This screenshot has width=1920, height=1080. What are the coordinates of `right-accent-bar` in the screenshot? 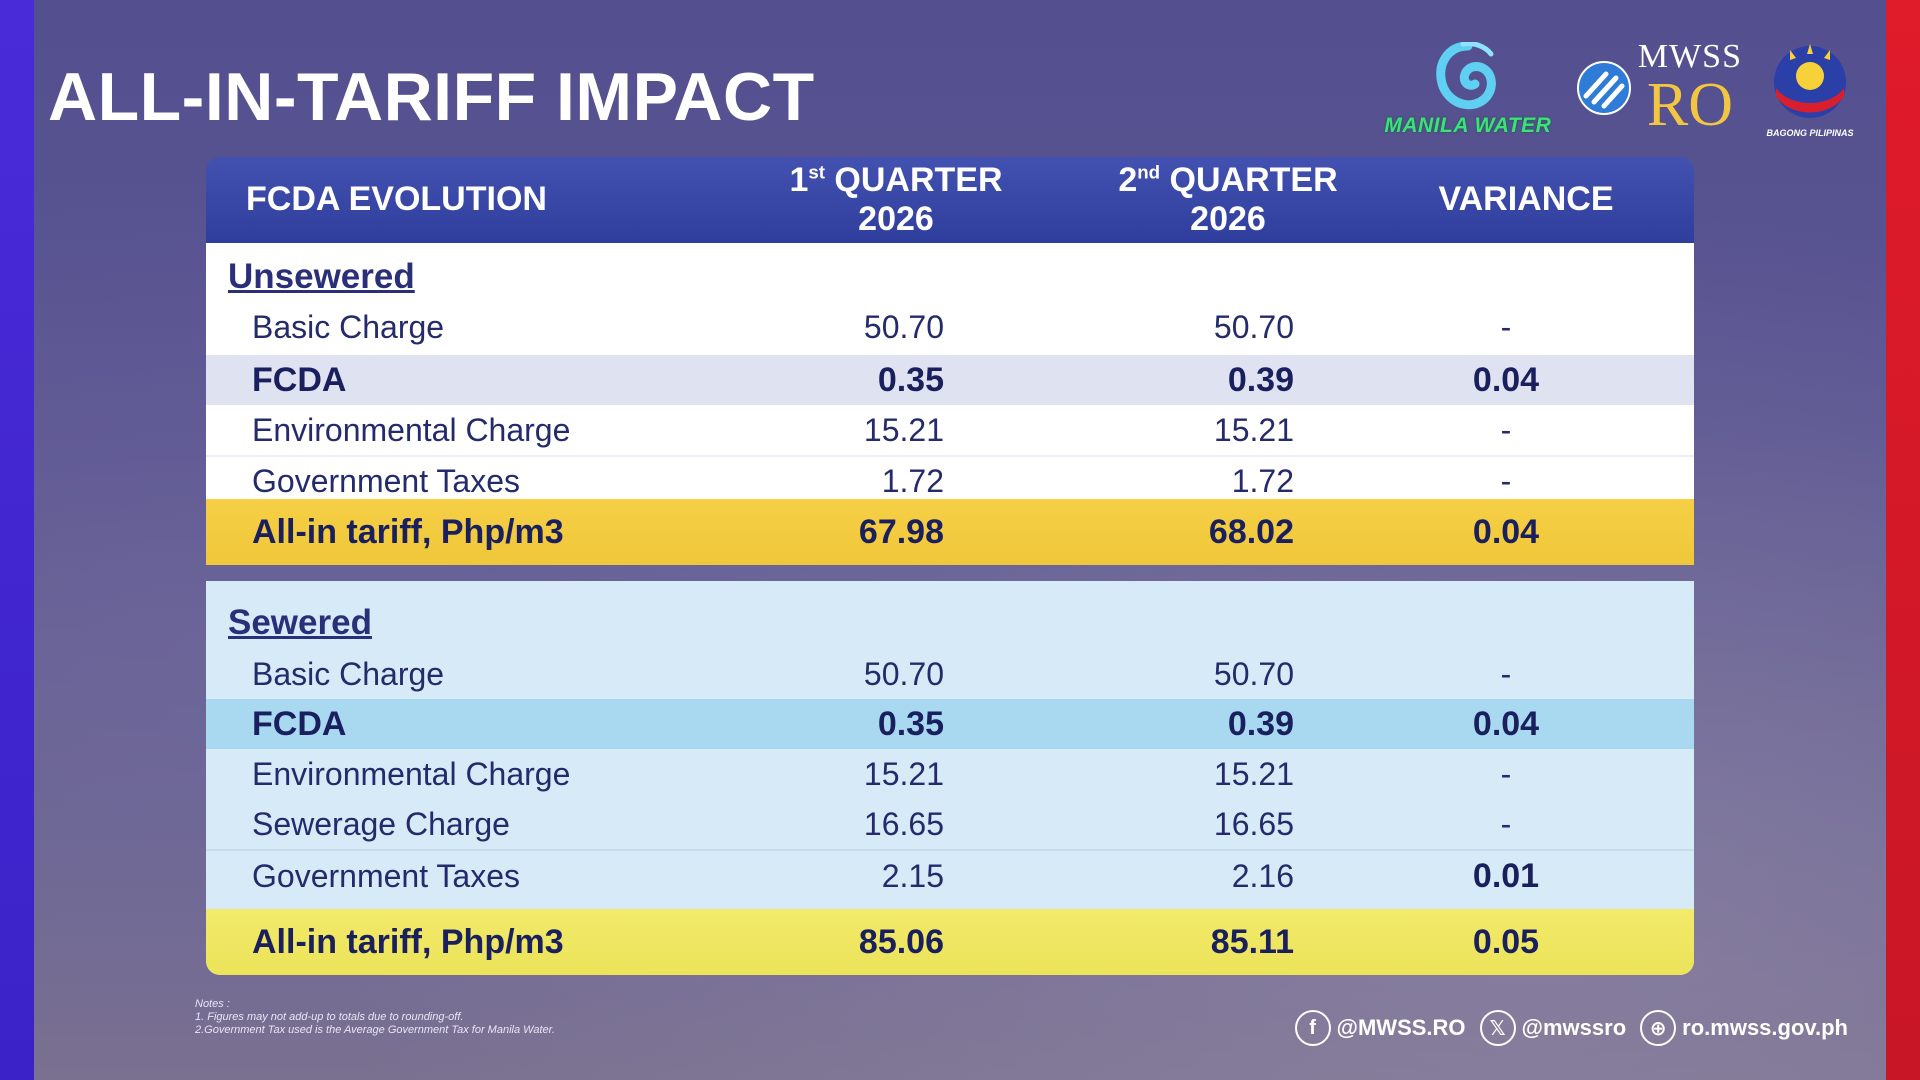 It's located at (1903, 540).